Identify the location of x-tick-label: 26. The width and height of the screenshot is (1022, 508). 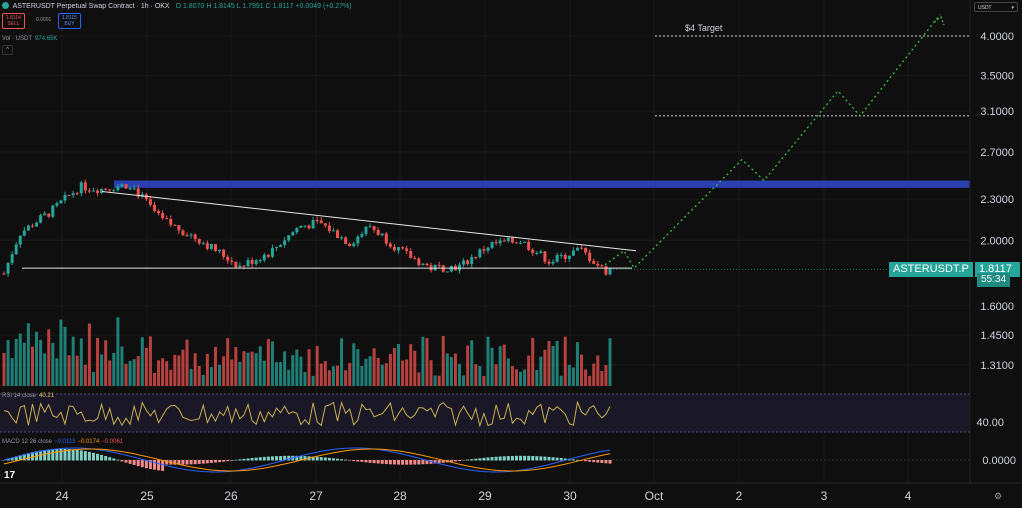
(231, 496).